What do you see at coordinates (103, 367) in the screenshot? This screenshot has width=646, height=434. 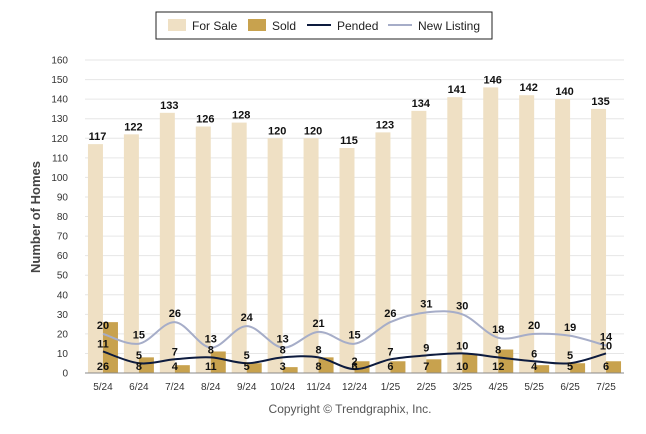 I see `label-sold: 26` at bounding box center [103, 367].